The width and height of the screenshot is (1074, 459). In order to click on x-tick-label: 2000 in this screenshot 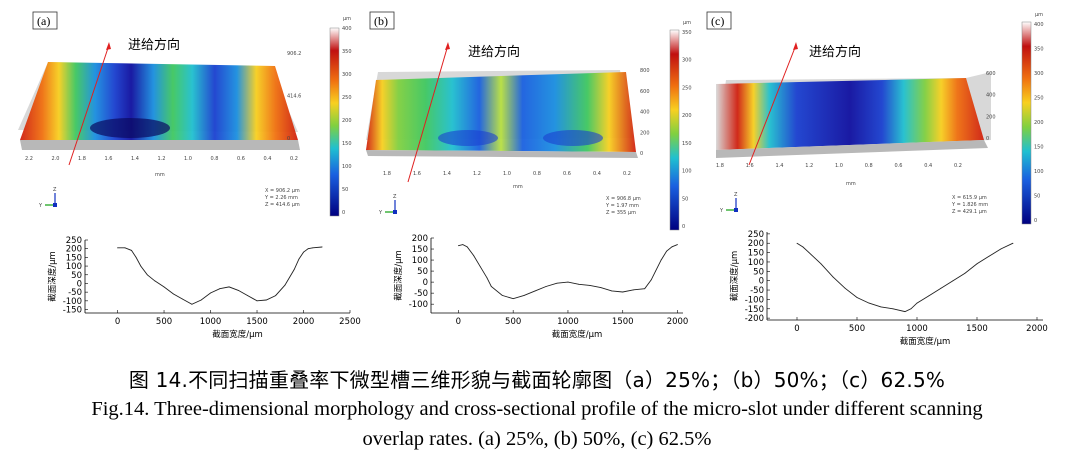, I will do `click(678, 322)`.